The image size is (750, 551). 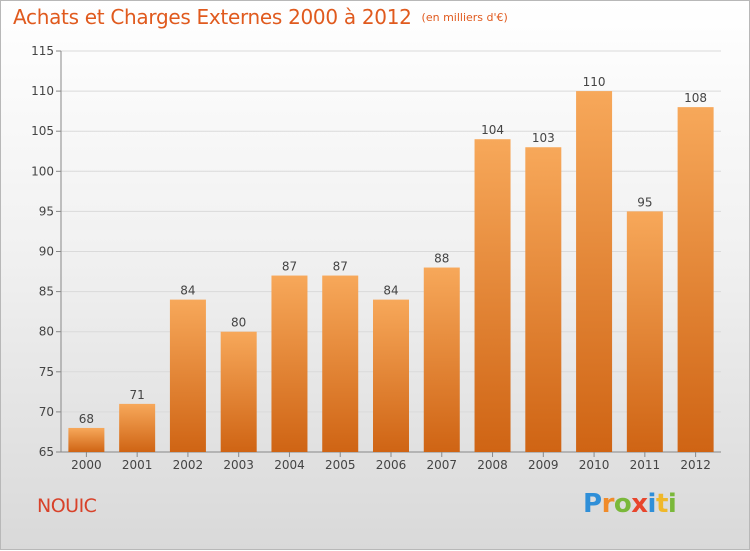 What do you see at coordinates (46, 412) in the screenshot?
I see `y-tick-label: 70` at bounding box center [46, 412].